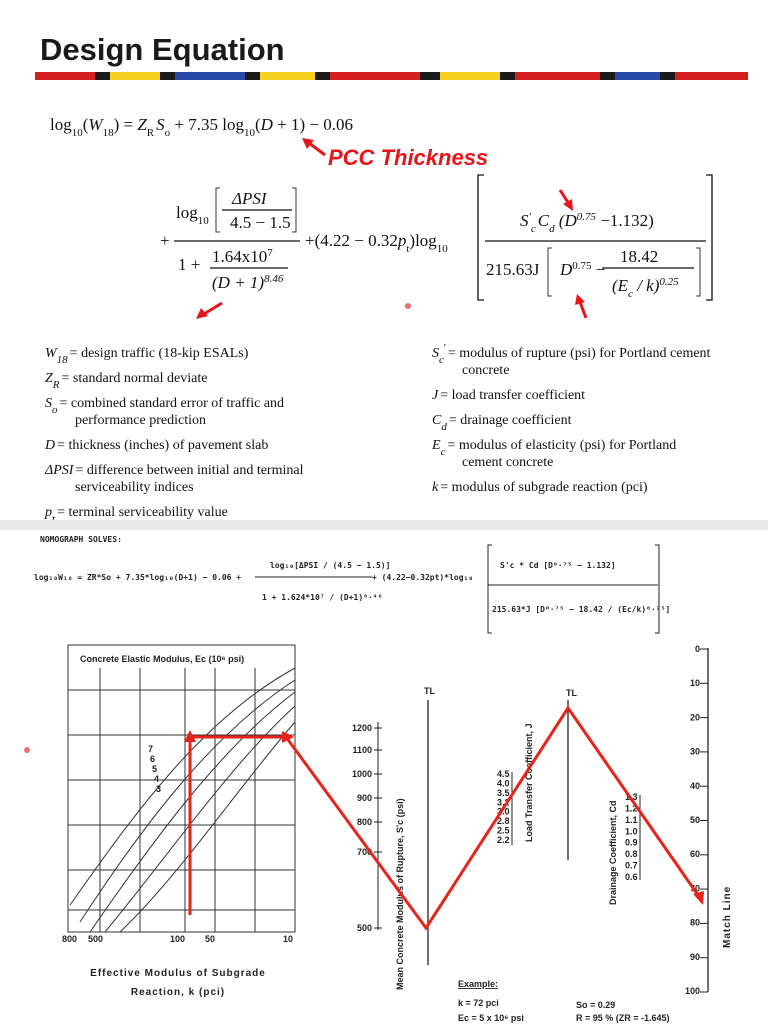 Image resolution: width=768 pixels, height=1024 pixels. What do you see at coordinates (151, 133) in the screenshot?
I see `text: R` at bounding box center [151, 133].